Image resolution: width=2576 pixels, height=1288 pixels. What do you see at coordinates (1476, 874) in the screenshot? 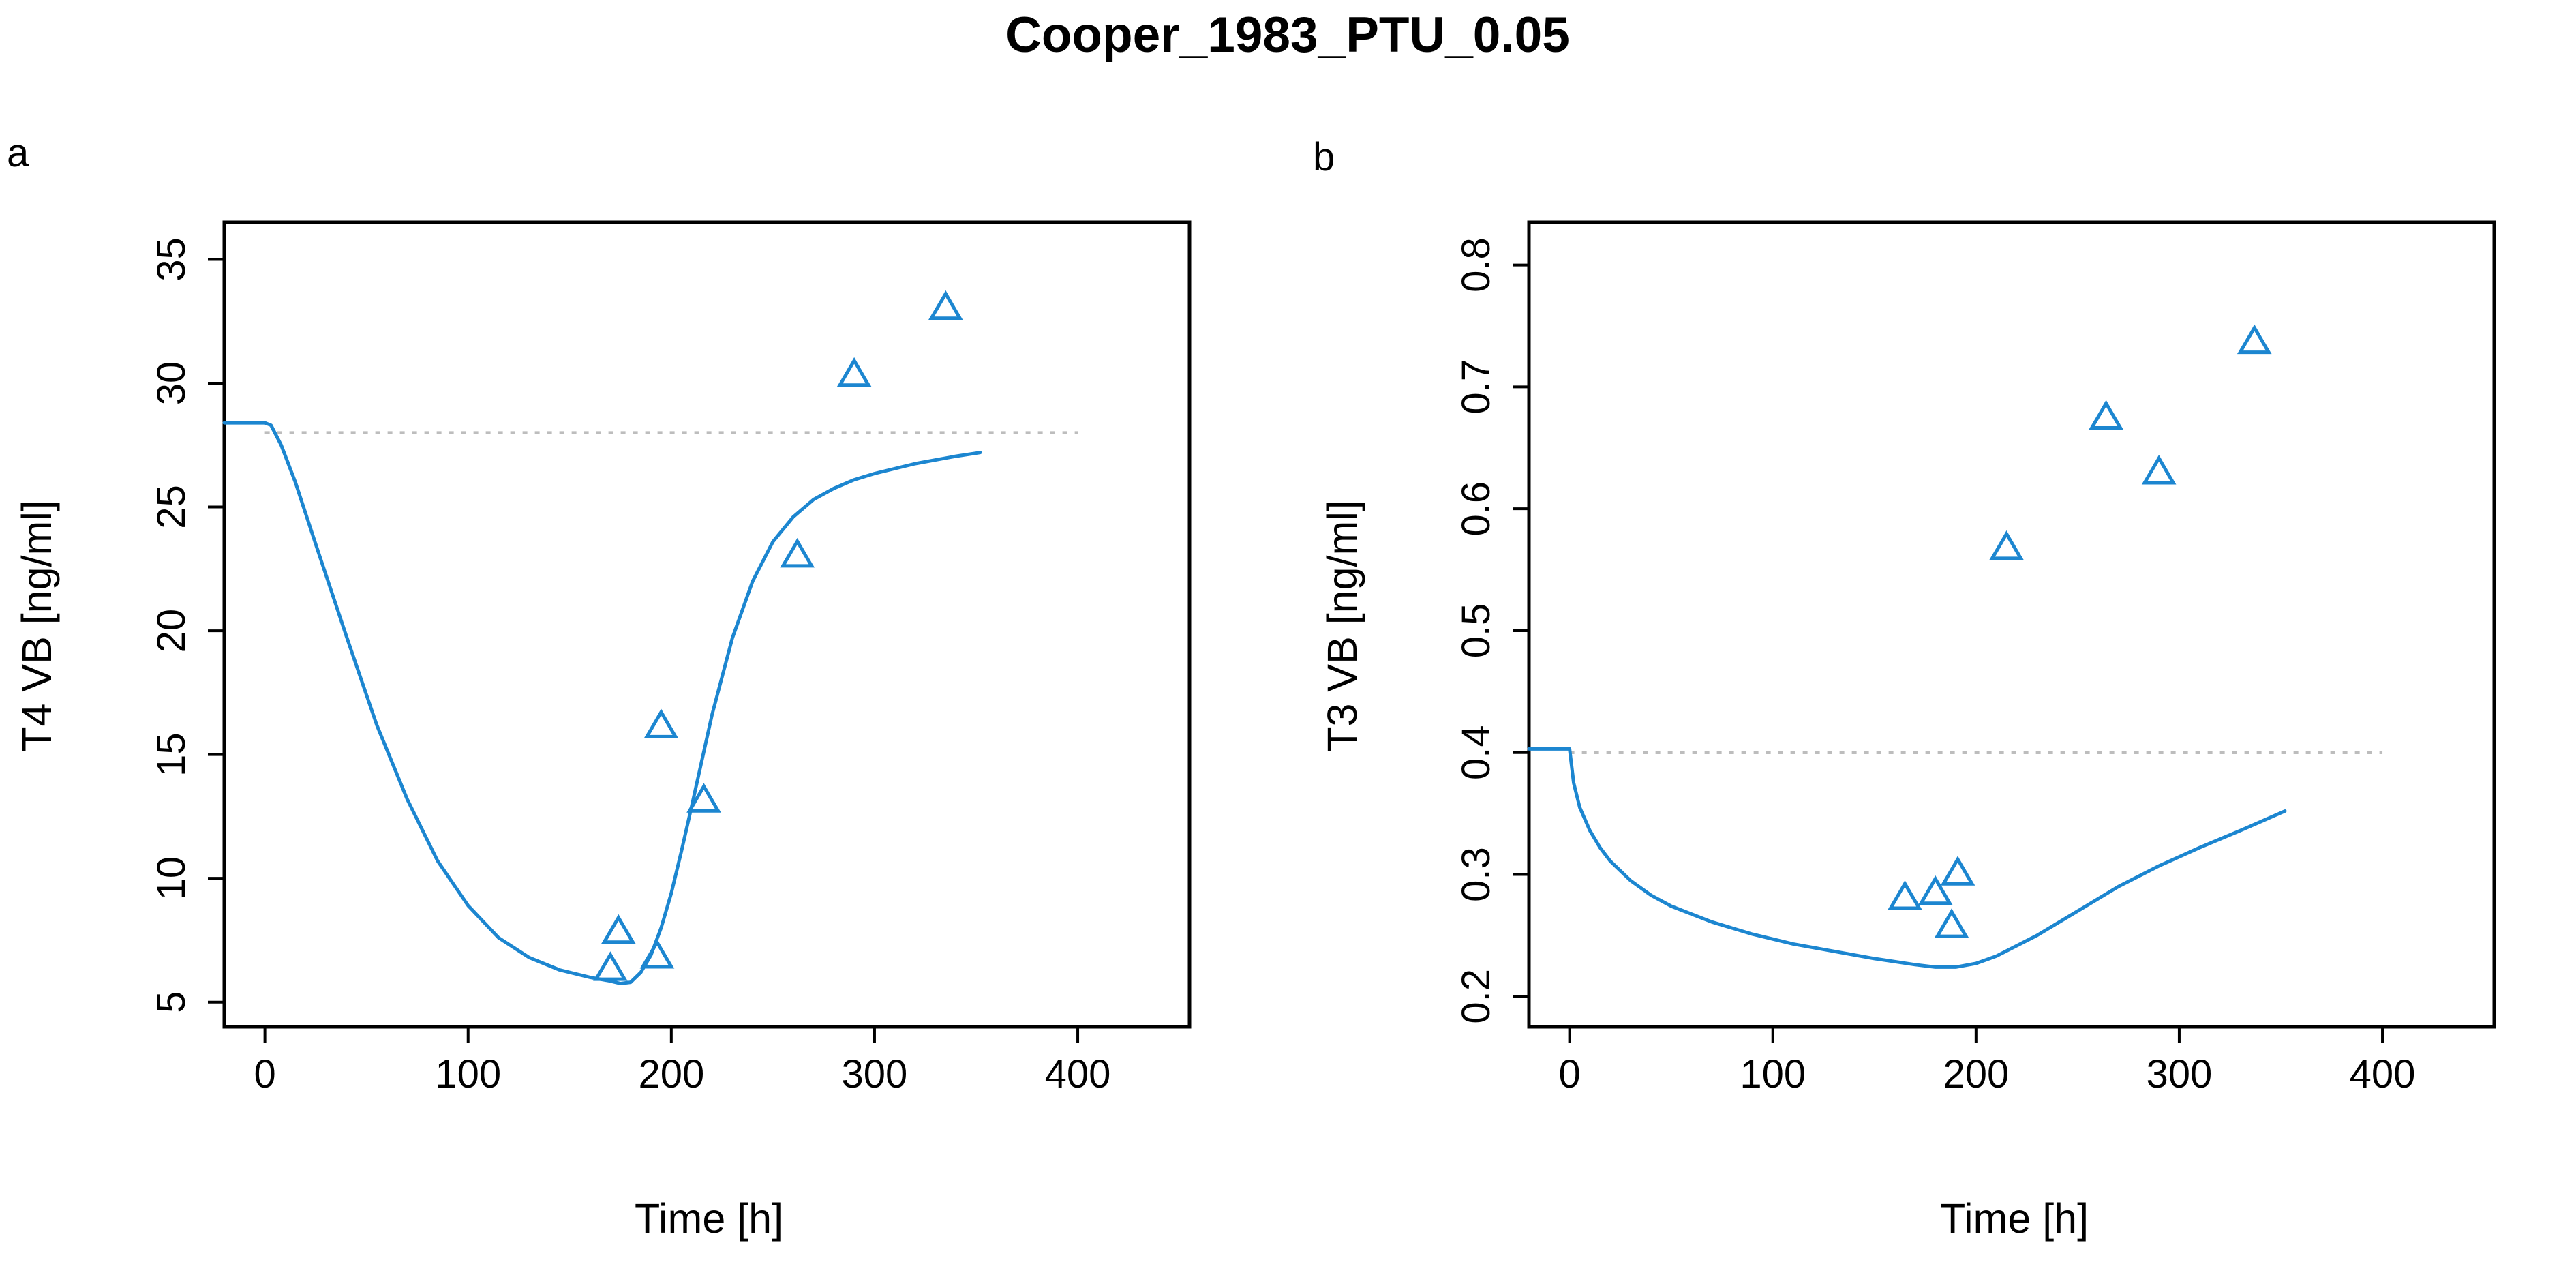
I see `y-tick-label: 0.3` at bounding box center [1476, 874].